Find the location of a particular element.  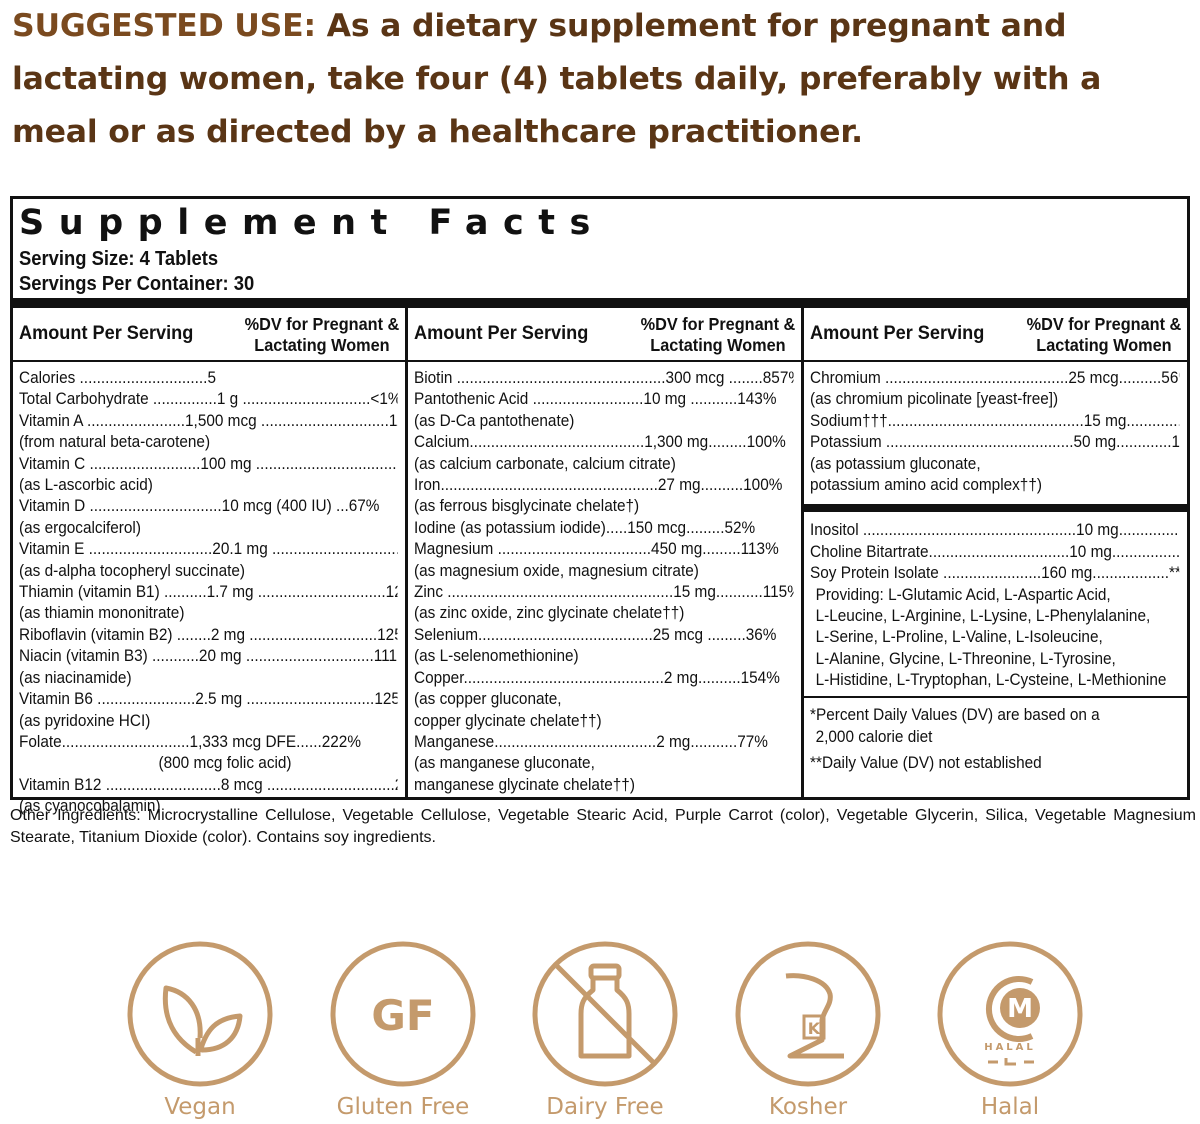

facts-row: (as L-selenomethionine) is located at coordinates (496, 656).